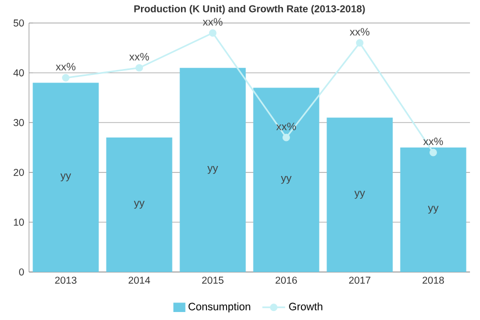 The width and height of the screenshot is (480, 320). What do you see at coordinates (19, 222) in the screenshot?
I see `y-tick-label: 10` at bounding box center [19, 222].